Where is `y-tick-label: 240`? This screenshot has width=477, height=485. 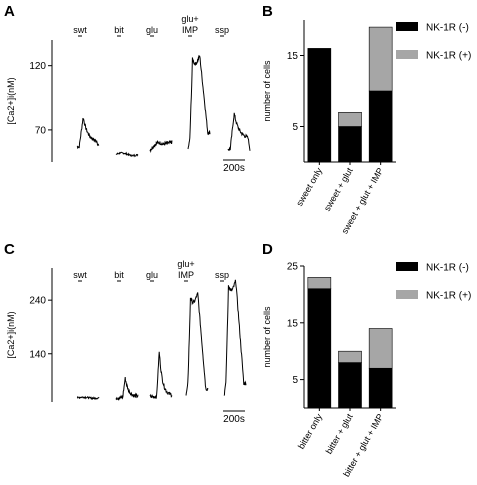
y-tick-label: 240 is located at coordinates (37, 301).